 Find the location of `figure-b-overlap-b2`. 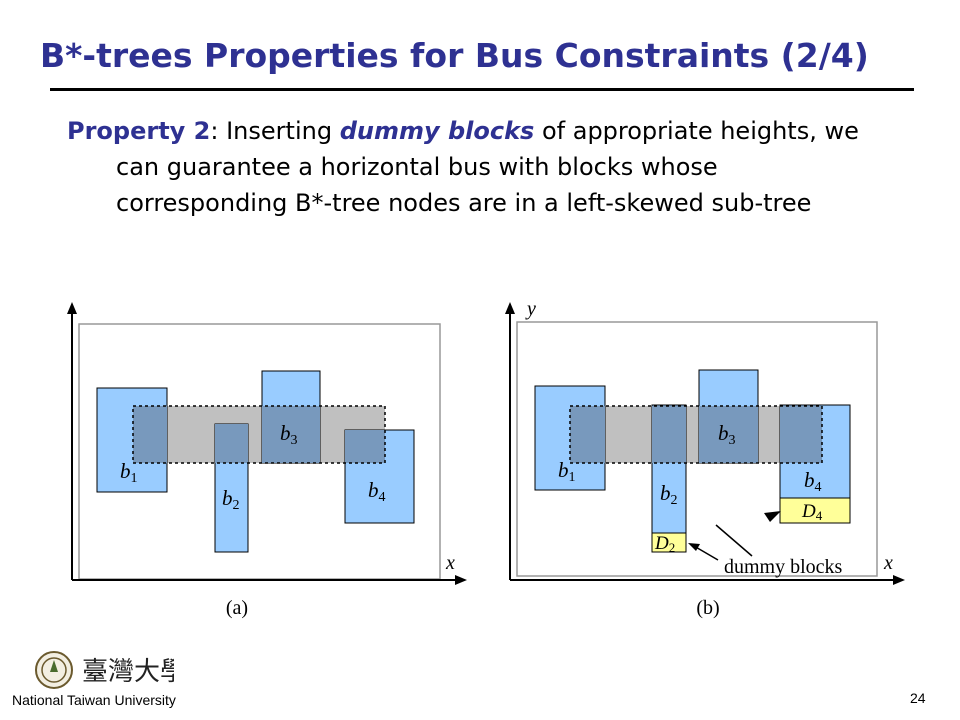

figure-b-overlap-b2 is located at coordinates (669, 434).